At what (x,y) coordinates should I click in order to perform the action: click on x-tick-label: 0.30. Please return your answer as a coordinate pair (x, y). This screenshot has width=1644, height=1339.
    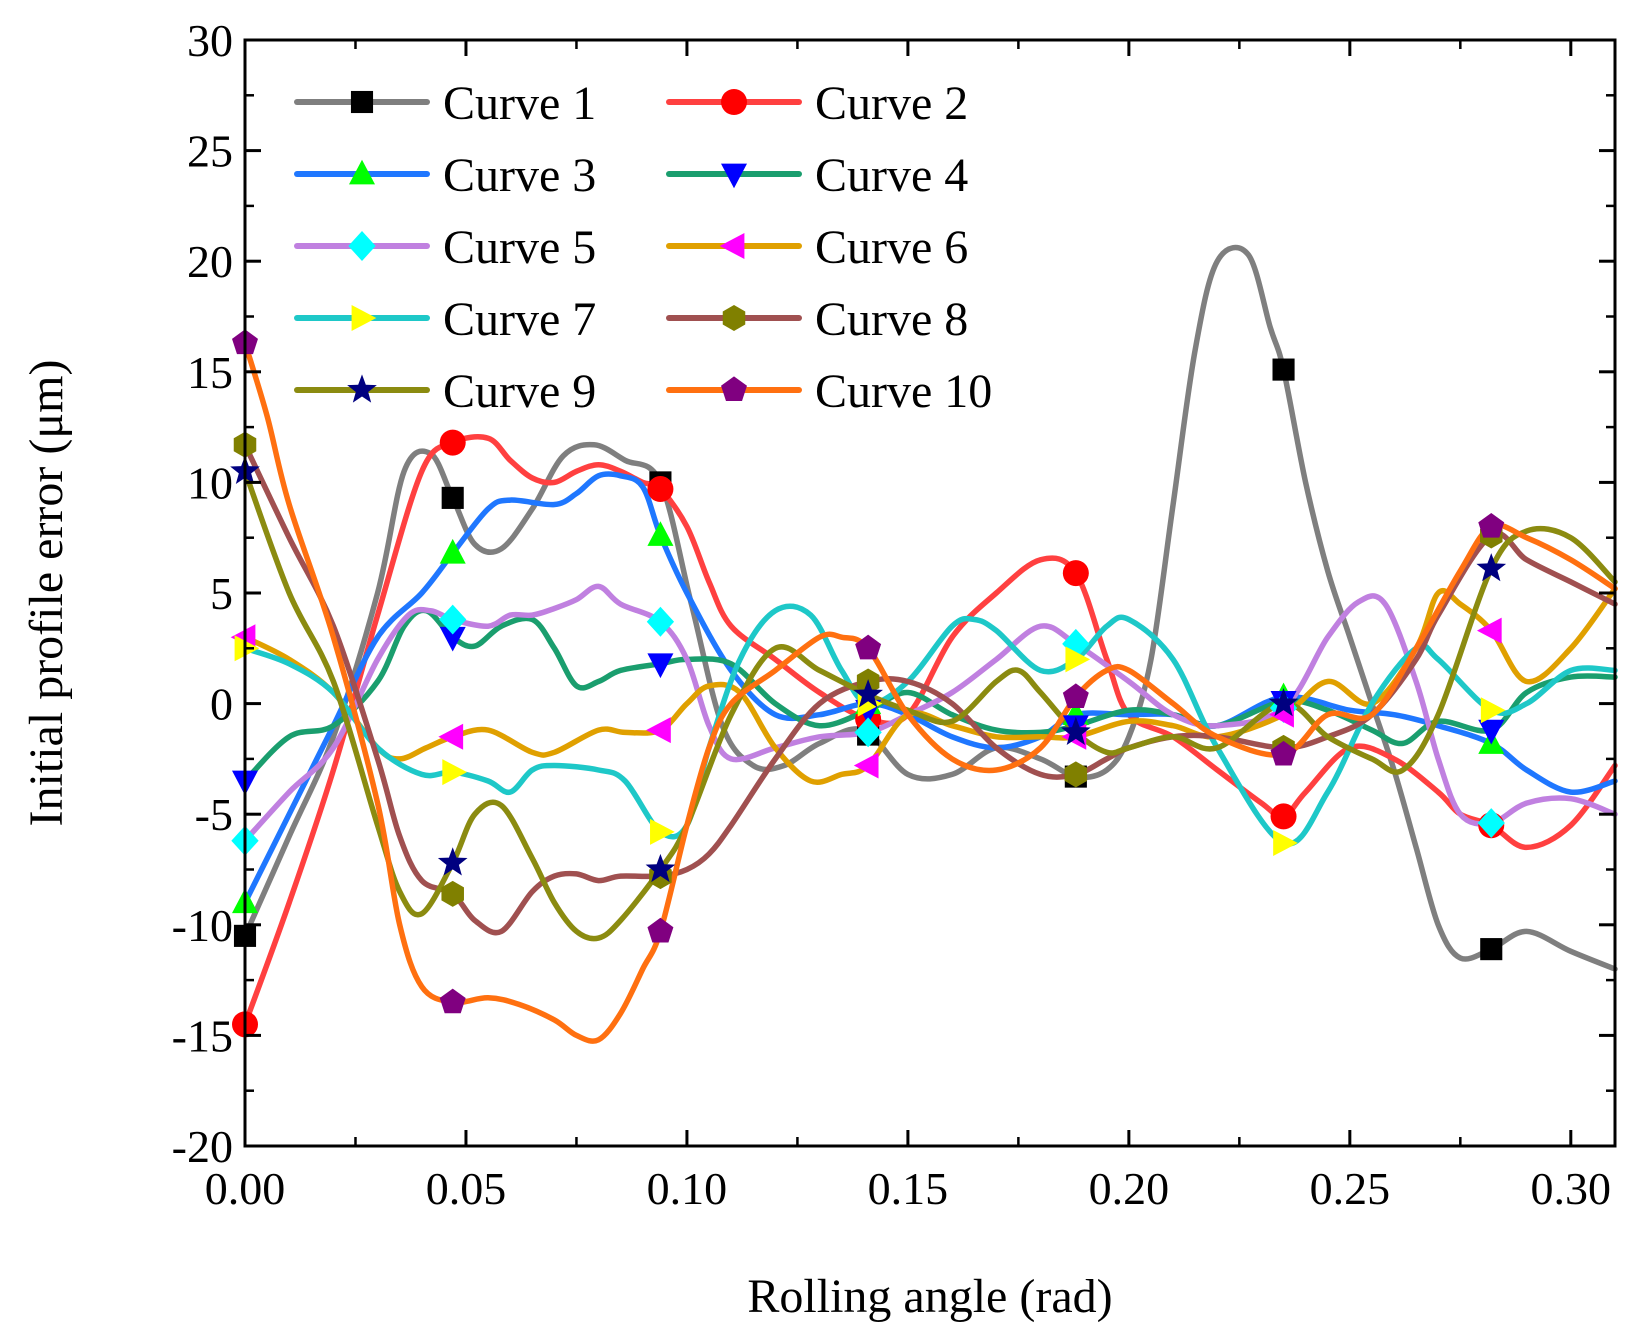
    Looking at the image, I should click on (1571, 1188).